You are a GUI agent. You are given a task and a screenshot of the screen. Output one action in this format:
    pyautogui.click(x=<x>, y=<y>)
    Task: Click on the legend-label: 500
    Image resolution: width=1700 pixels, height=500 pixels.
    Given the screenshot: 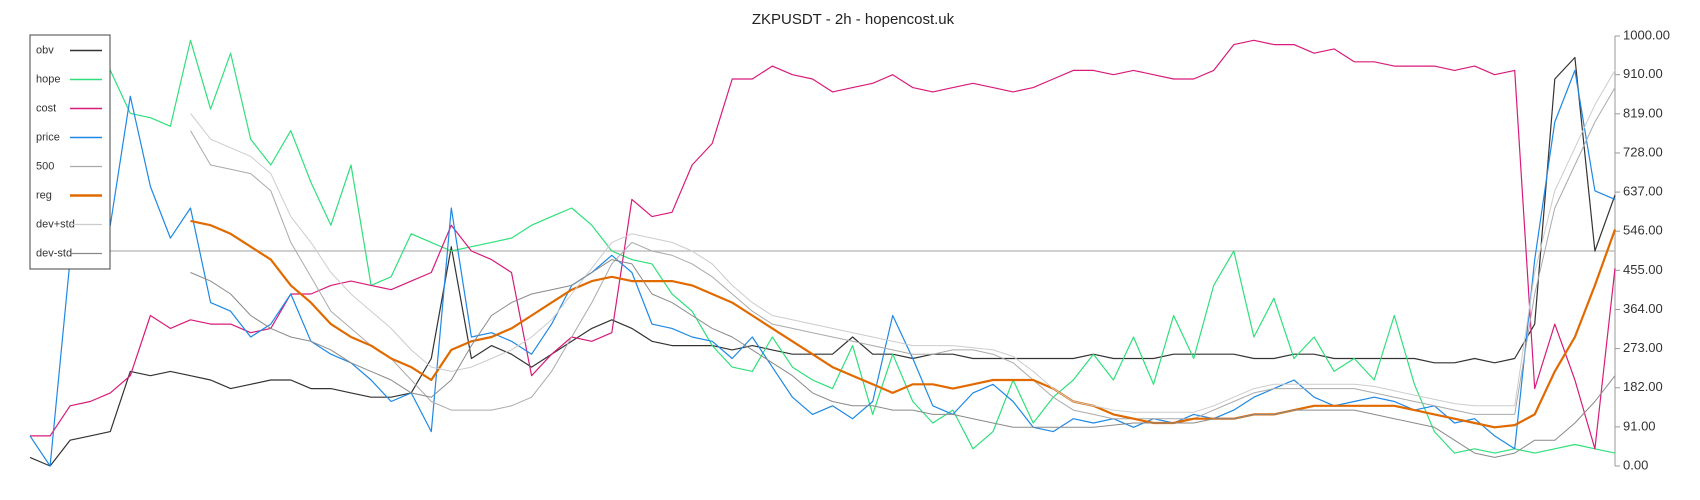 What is the action you would take?
    pyautogui.click(x=45, y=166)
    